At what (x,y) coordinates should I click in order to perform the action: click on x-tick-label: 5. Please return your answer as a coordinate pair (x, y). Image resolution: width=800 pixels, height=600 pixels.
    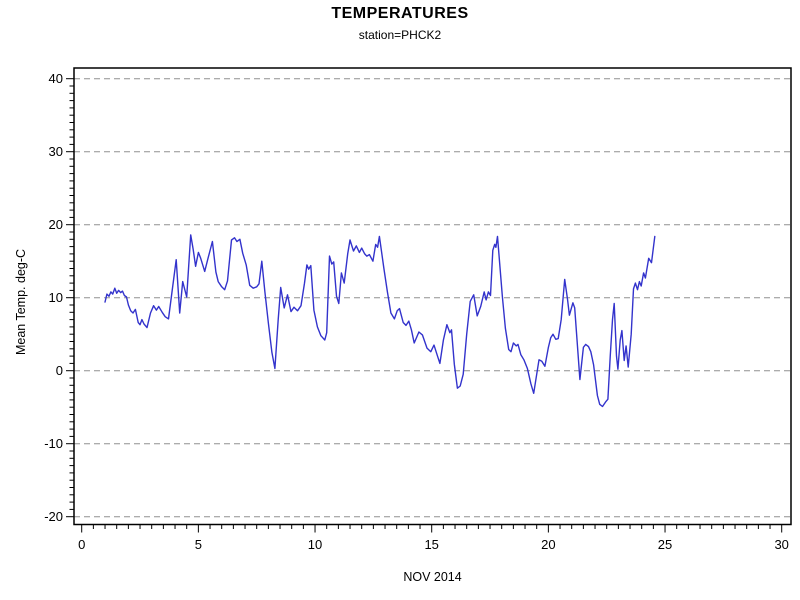
    Looking at the image, I should click on (198, 544).